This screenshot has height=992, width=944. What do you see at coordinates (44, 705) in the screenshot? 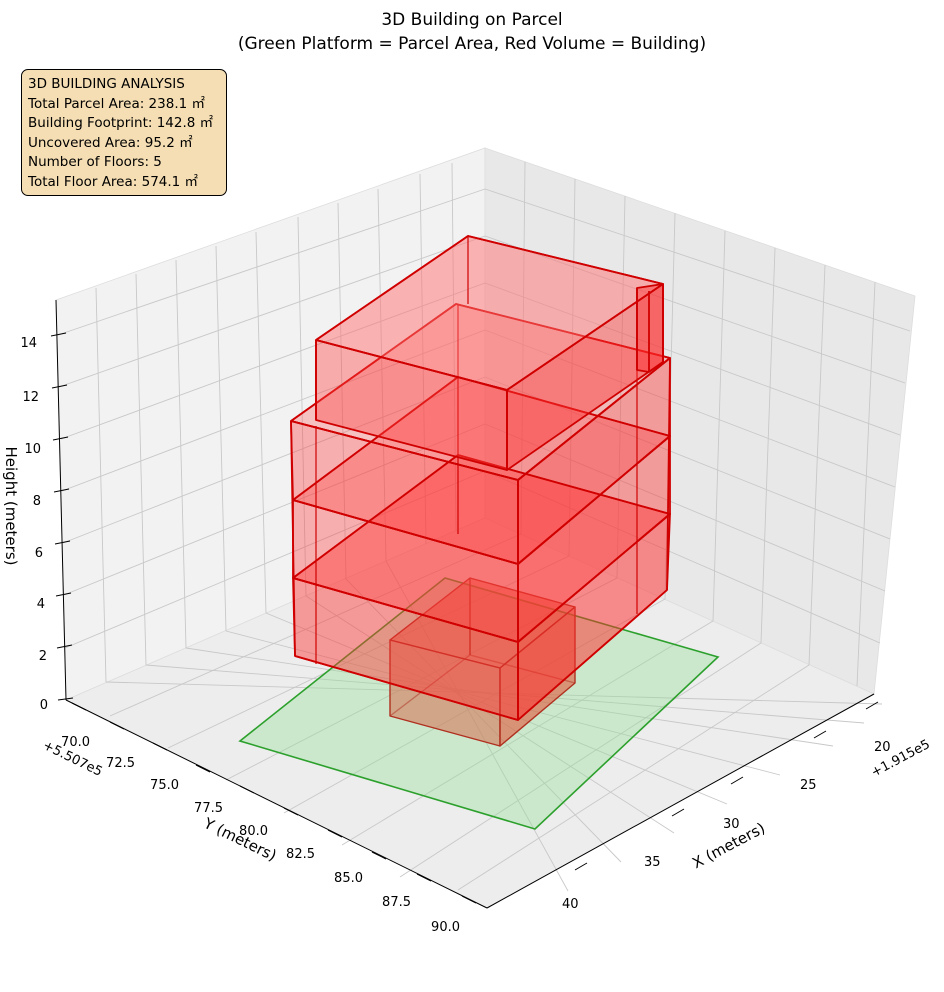
I see `z-tick-label: 0` at bounding box center [44, 705].